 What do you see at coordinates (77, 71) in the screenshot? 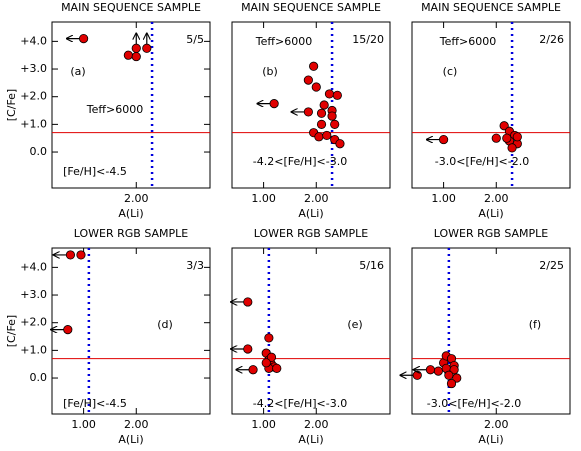
I see `annotation: (a)` at bounding box center [77, 71].